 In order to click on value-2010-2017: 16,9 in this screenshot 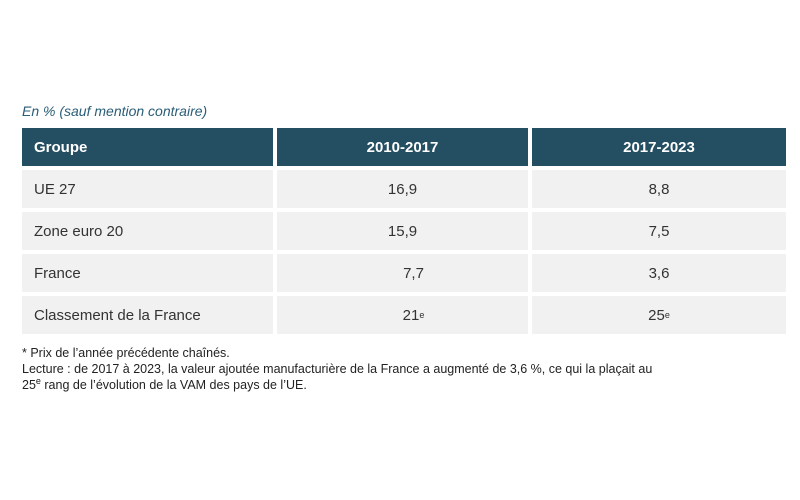, I will do `click(402, 189)`.